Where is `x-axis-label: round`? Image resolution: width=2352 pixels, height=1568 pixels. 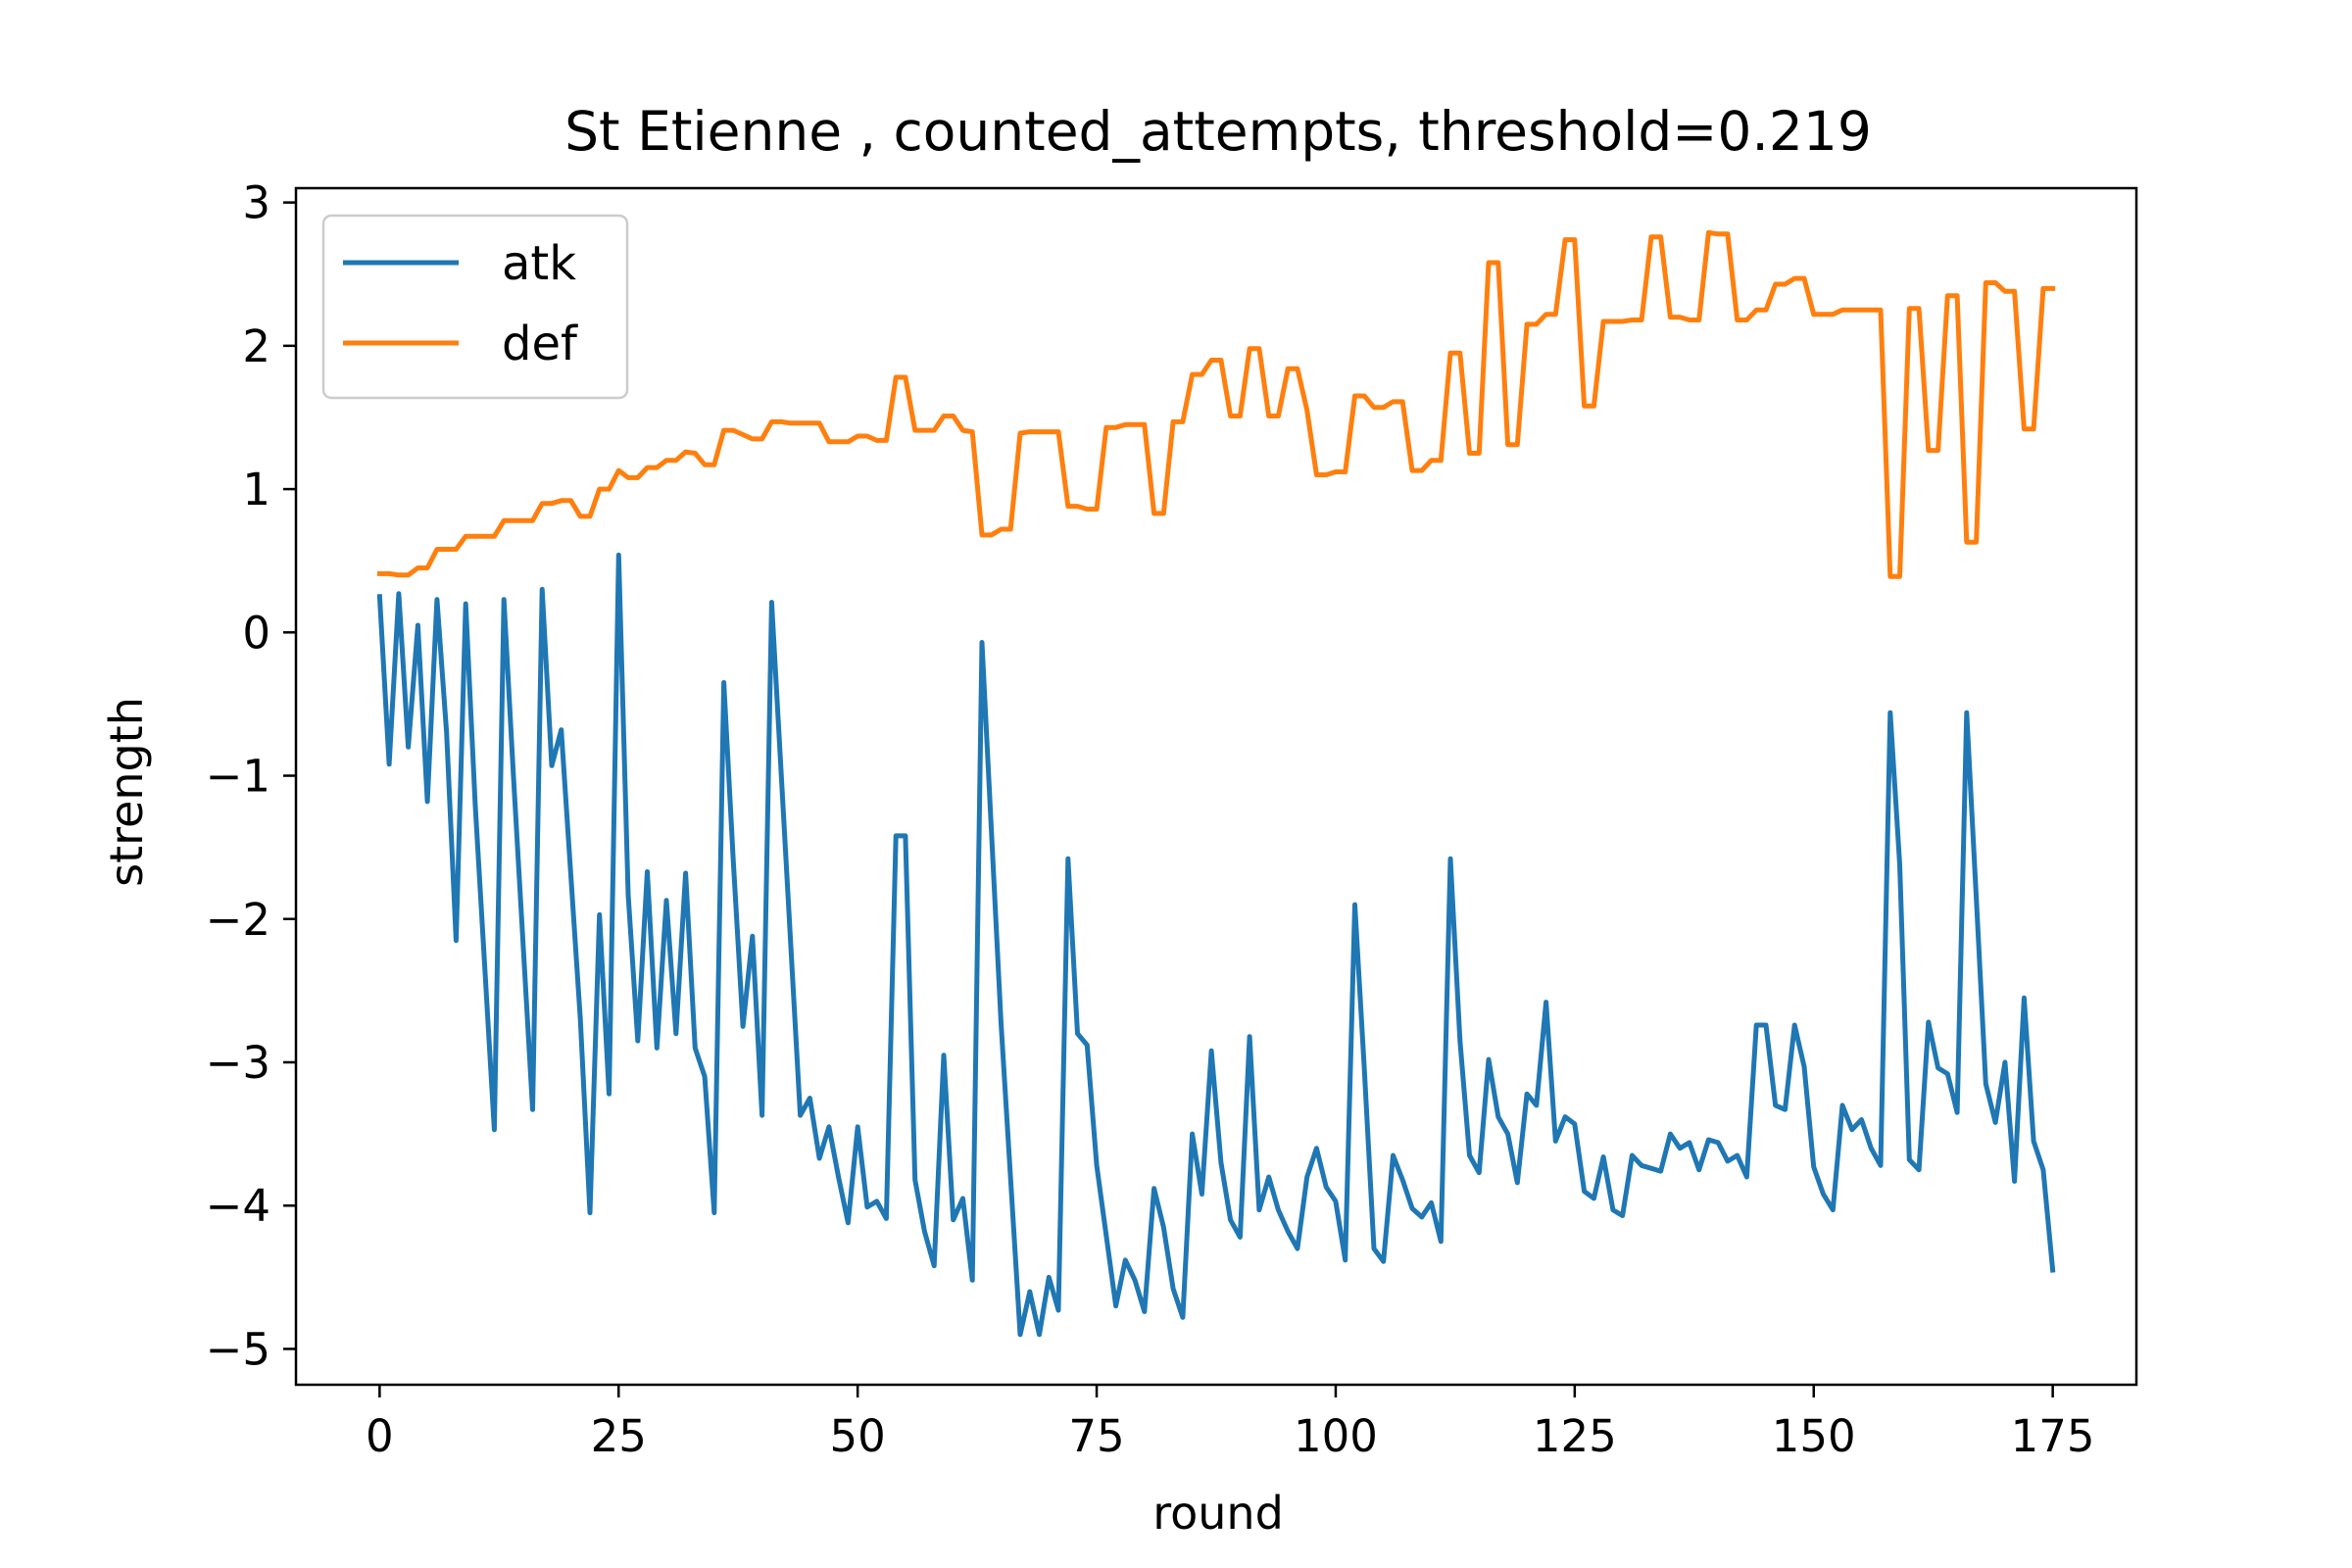 x-axis-label: round is located at coordinates (1218, 1513).